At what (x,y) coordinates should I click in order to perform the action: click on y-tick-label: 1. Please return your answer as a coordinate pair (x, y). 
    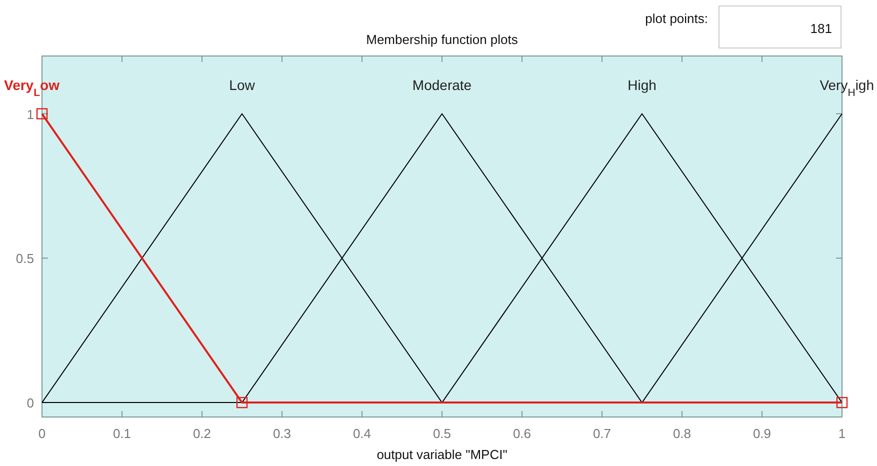
    Looking at the image, I should click on (30, 114).